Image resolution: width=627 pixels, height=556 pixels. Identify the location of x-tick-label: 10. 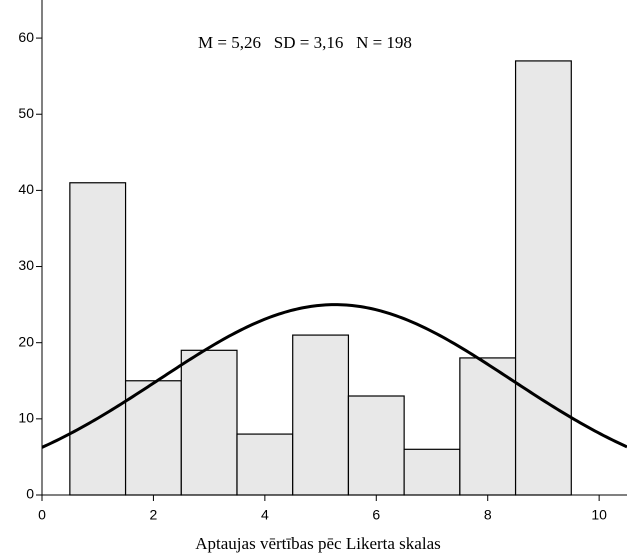
(599, 515).